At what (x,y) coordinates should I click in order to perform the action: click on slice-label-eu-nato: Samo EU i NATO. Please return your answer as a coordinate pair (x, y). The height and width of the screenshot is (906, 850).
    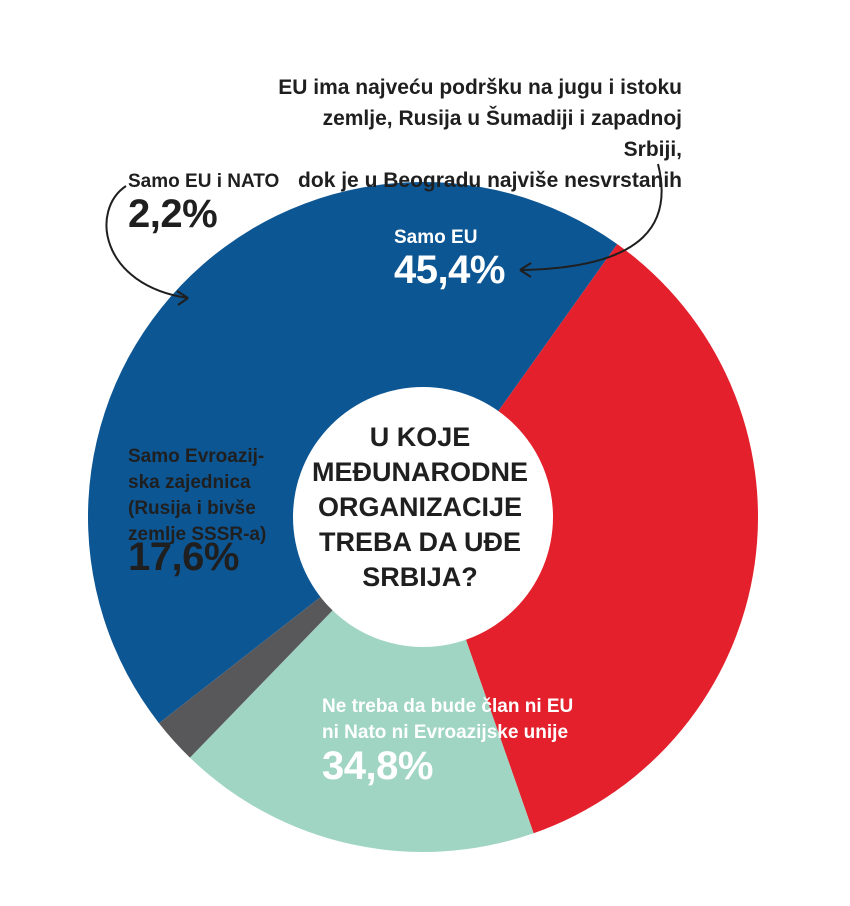
    Looking at the image, I should click on (204, 181).